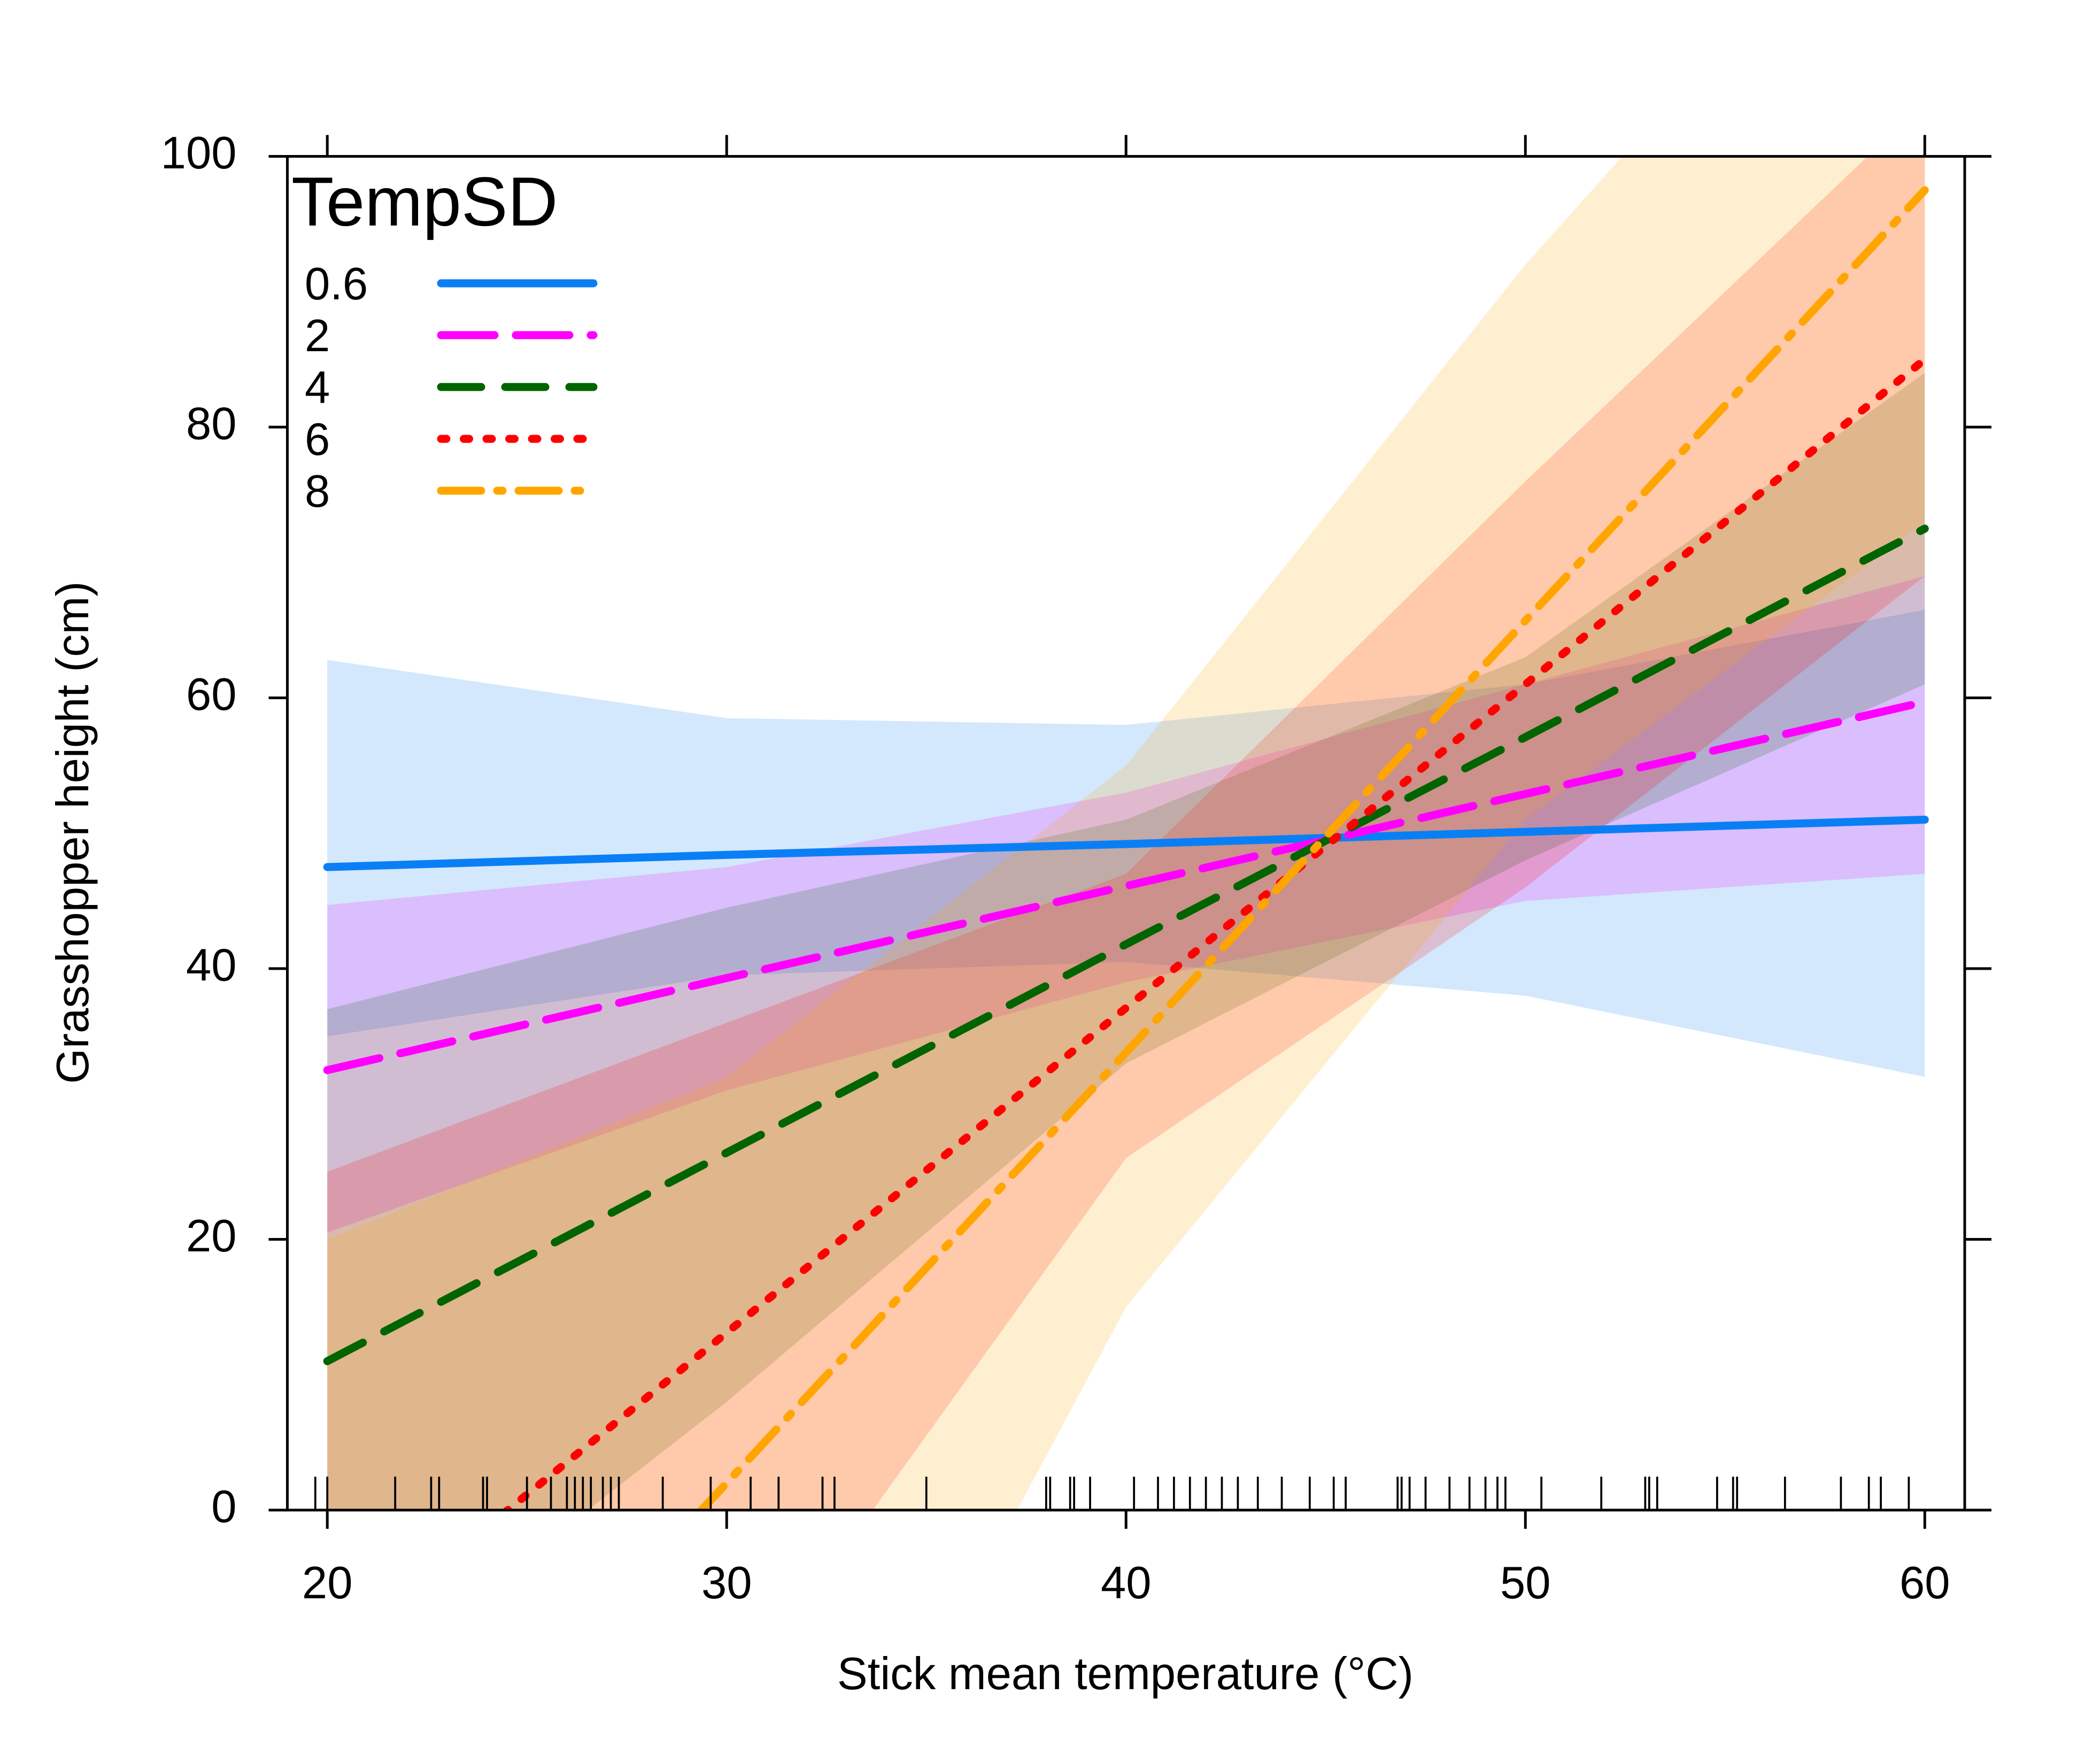 The image size is (2085, 1764). Describe the element at coordinates (1125, 1674) in the screenshot. I see `x-axis-label: Stick mean temperature (°C)` at that location.